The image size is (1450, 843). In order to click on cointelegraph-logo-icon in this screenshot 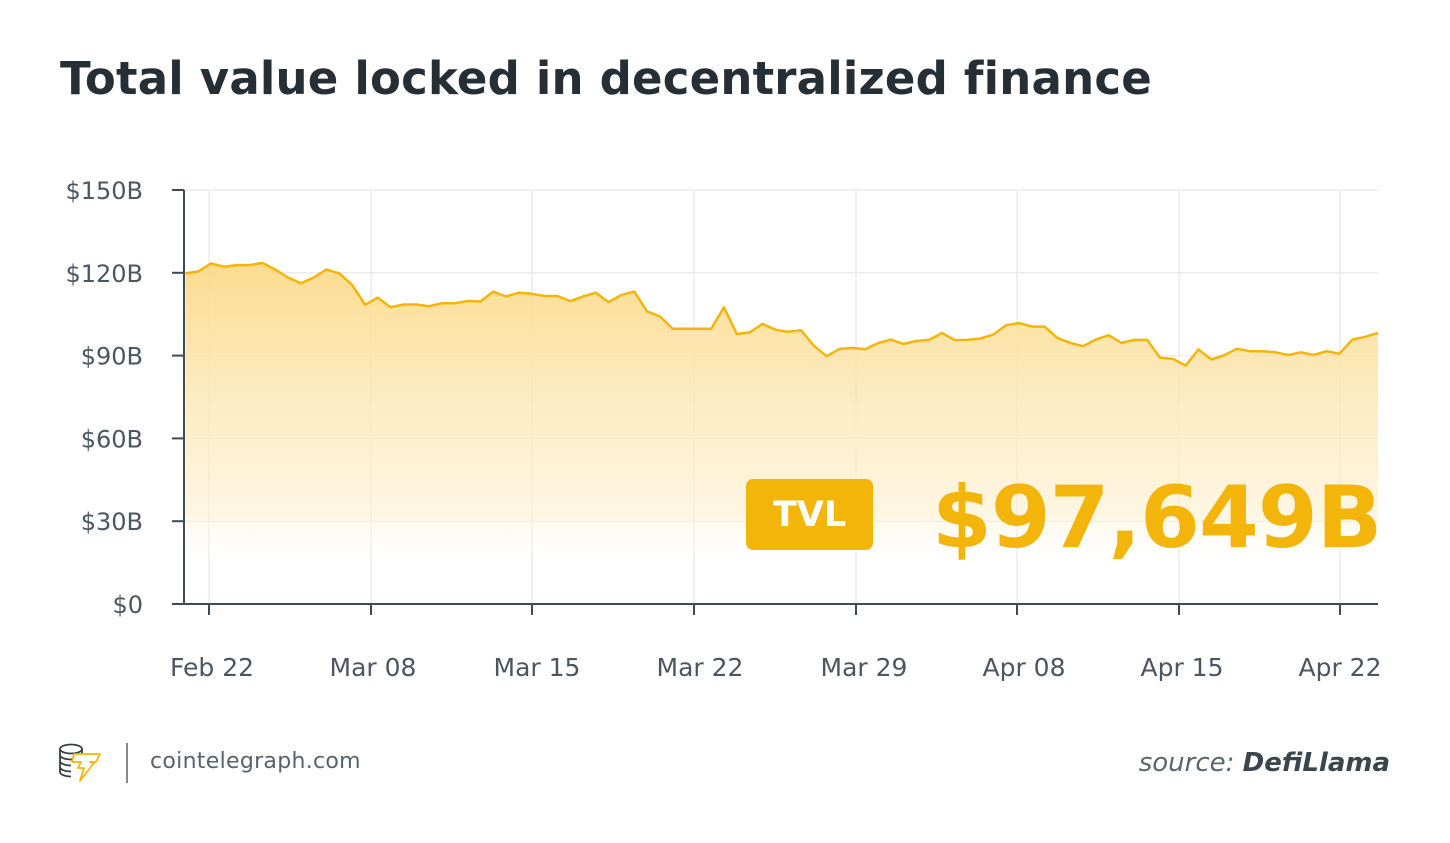, I will do `click(81, 764)`.